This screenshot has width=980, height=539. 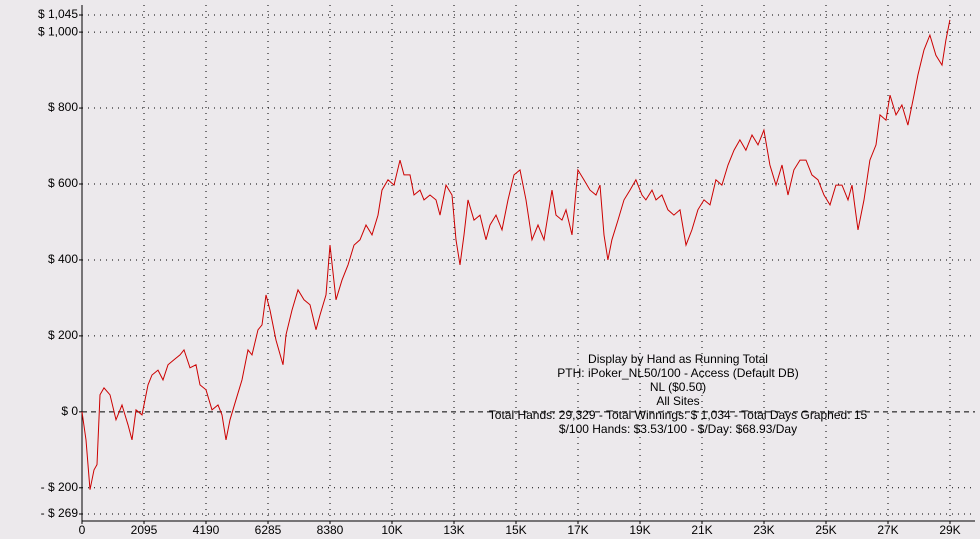 What do you see at coordinates (63, 335) in the screenshot?
I see `y-tick-label: $ 200` at bounding box center [63, 335].